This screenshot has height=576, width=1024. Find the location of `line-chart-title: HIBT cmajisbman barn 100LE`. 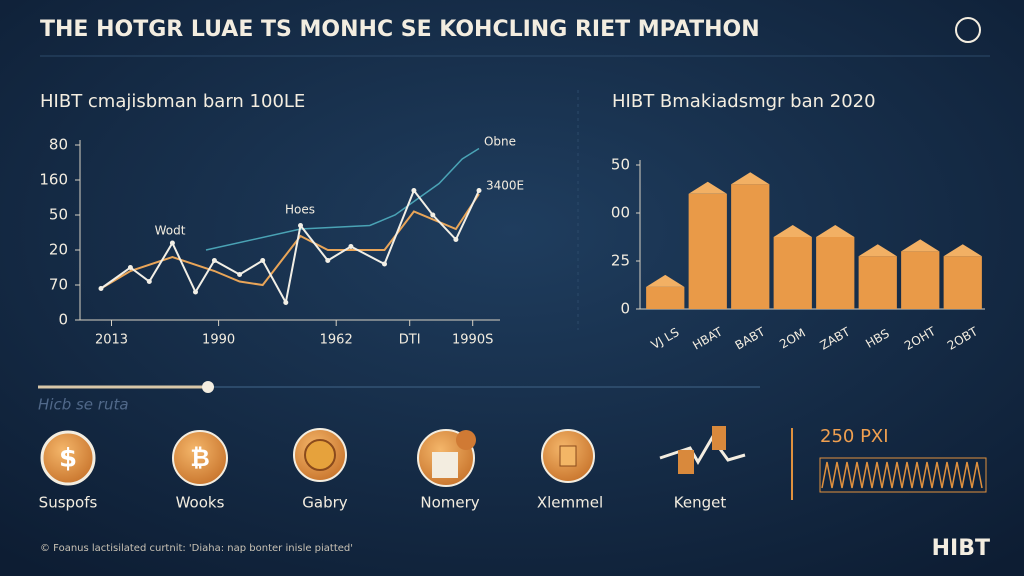

line-chart-title: HIBT cmajisbman barn 100LE is located at coordinates (172, 101).